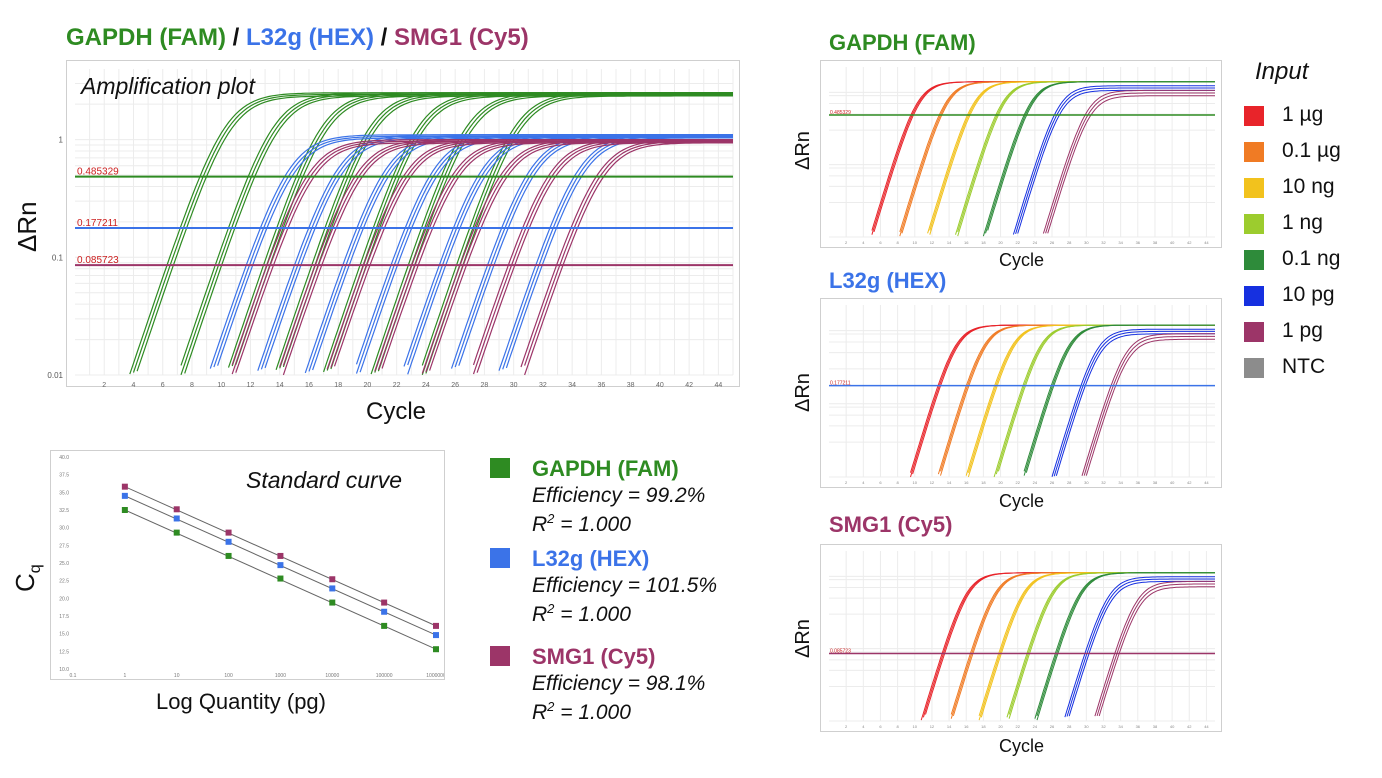 The image size is (1382, 778). What do you see at coordinates (177, 676) in the screenshot?
I see `sc-x-tick-label: 10` at bounding box center [177, 676].